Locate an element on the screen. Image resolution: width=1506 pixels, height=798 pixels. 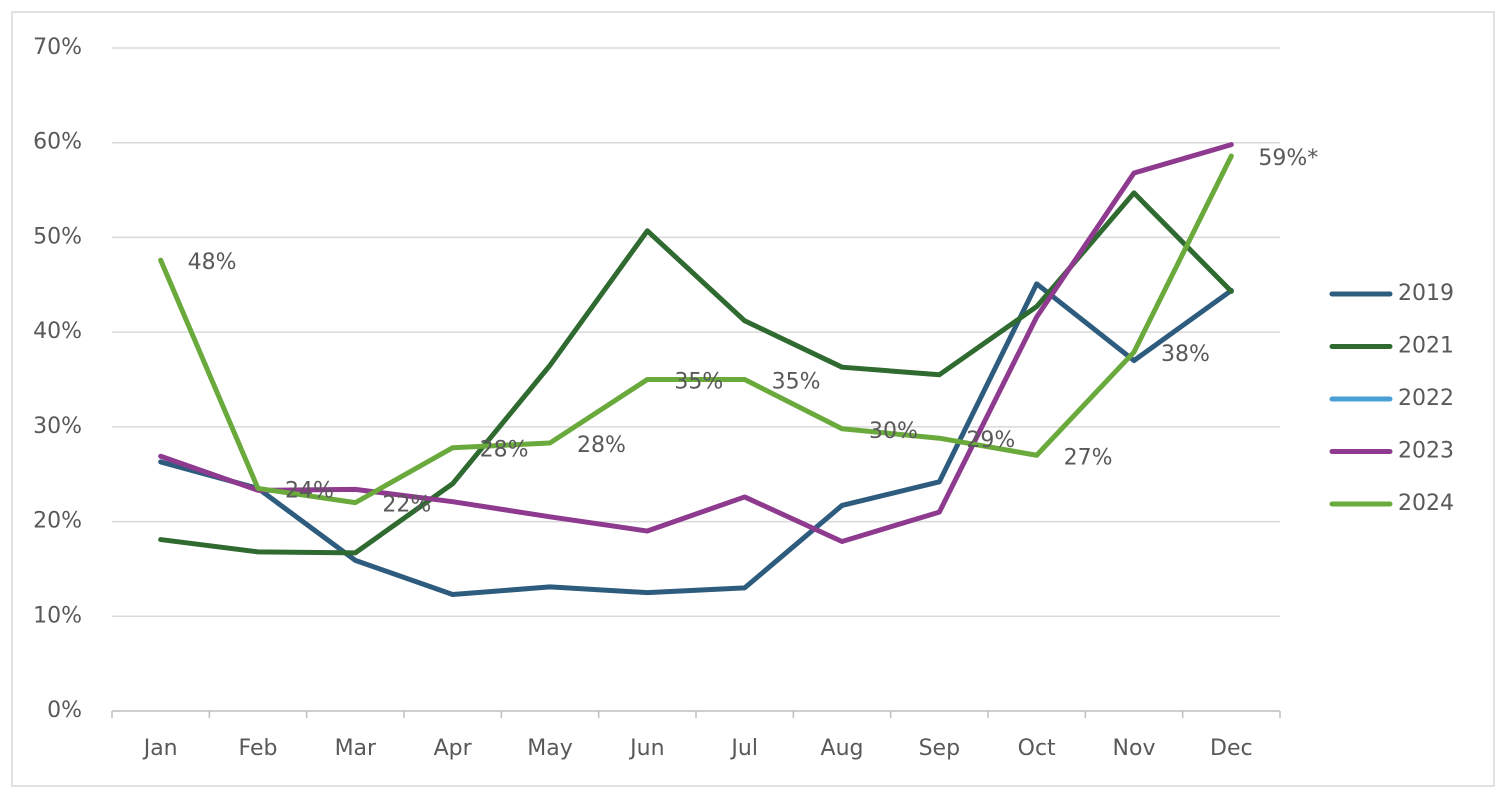
x-tick-label: Jul is located at coordinates (743, 748).